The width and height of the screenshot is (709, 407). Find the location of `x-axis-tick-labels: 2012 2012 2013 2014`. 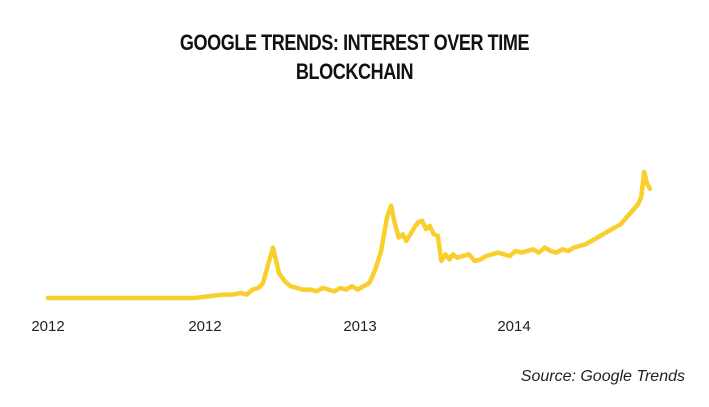

x-axis-tick-labels: 2012 2012 2013 2014 is located at coordinates (280, 326).